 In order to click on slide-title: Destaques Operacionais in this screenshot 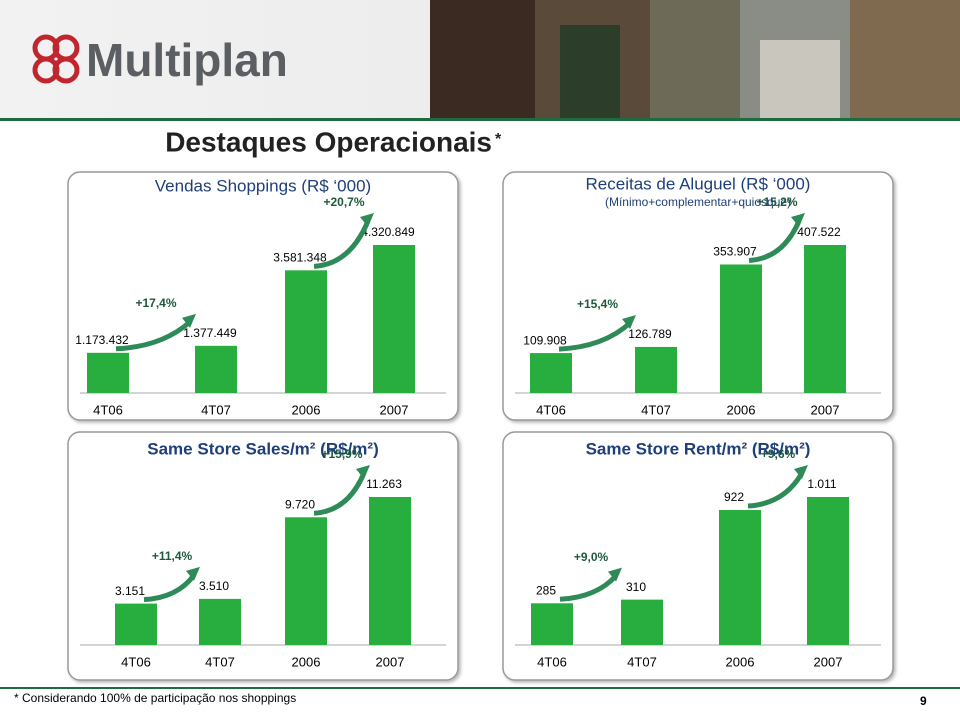, I will do `click(328, 141)`.